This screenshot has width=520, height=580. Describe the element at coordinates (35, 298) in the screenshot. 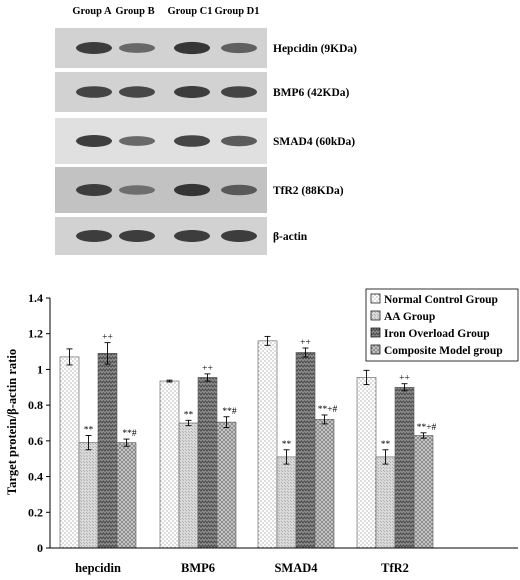

I see `y-tick-label: 1.4` at that location.